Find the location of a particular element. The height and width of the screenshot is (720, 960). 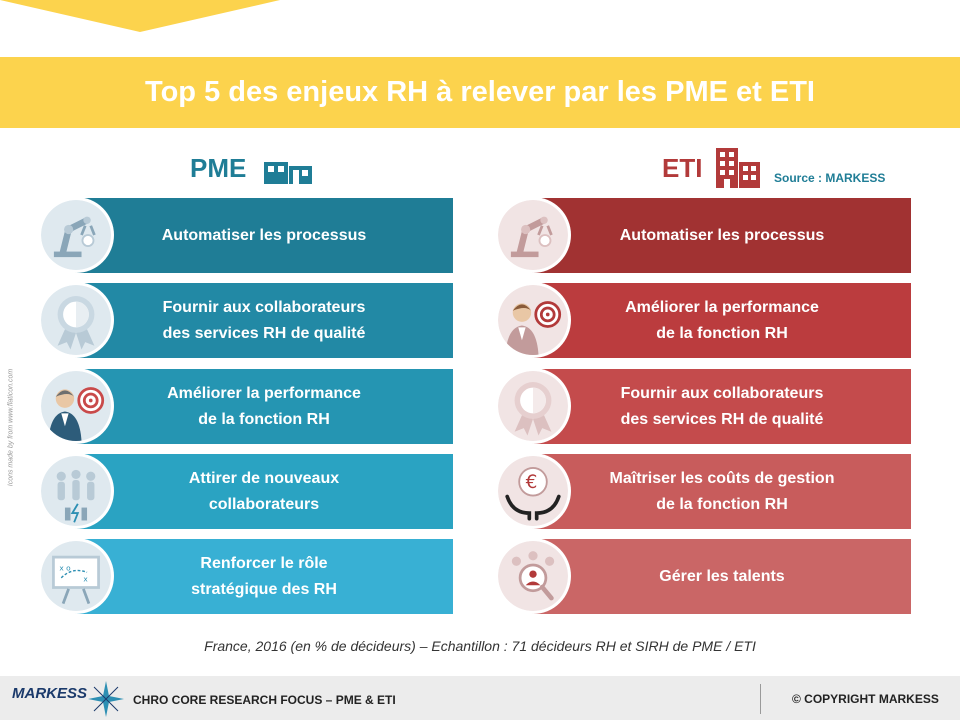

people-magnet-icon is located at coordinates (76, 491).